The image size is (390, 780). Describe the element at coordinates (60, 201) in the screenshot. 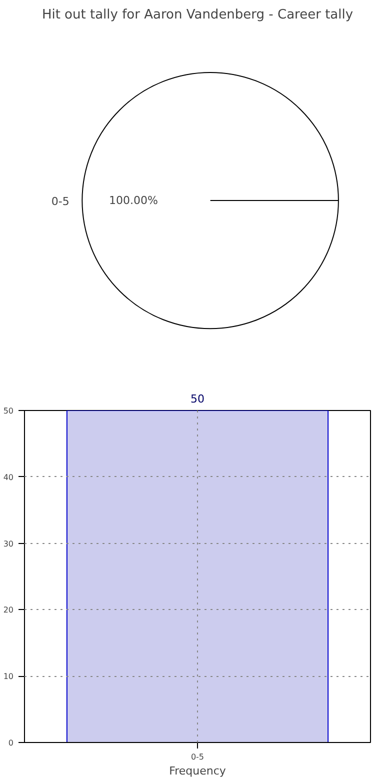

I see `slice-label: 0-5` at that location.